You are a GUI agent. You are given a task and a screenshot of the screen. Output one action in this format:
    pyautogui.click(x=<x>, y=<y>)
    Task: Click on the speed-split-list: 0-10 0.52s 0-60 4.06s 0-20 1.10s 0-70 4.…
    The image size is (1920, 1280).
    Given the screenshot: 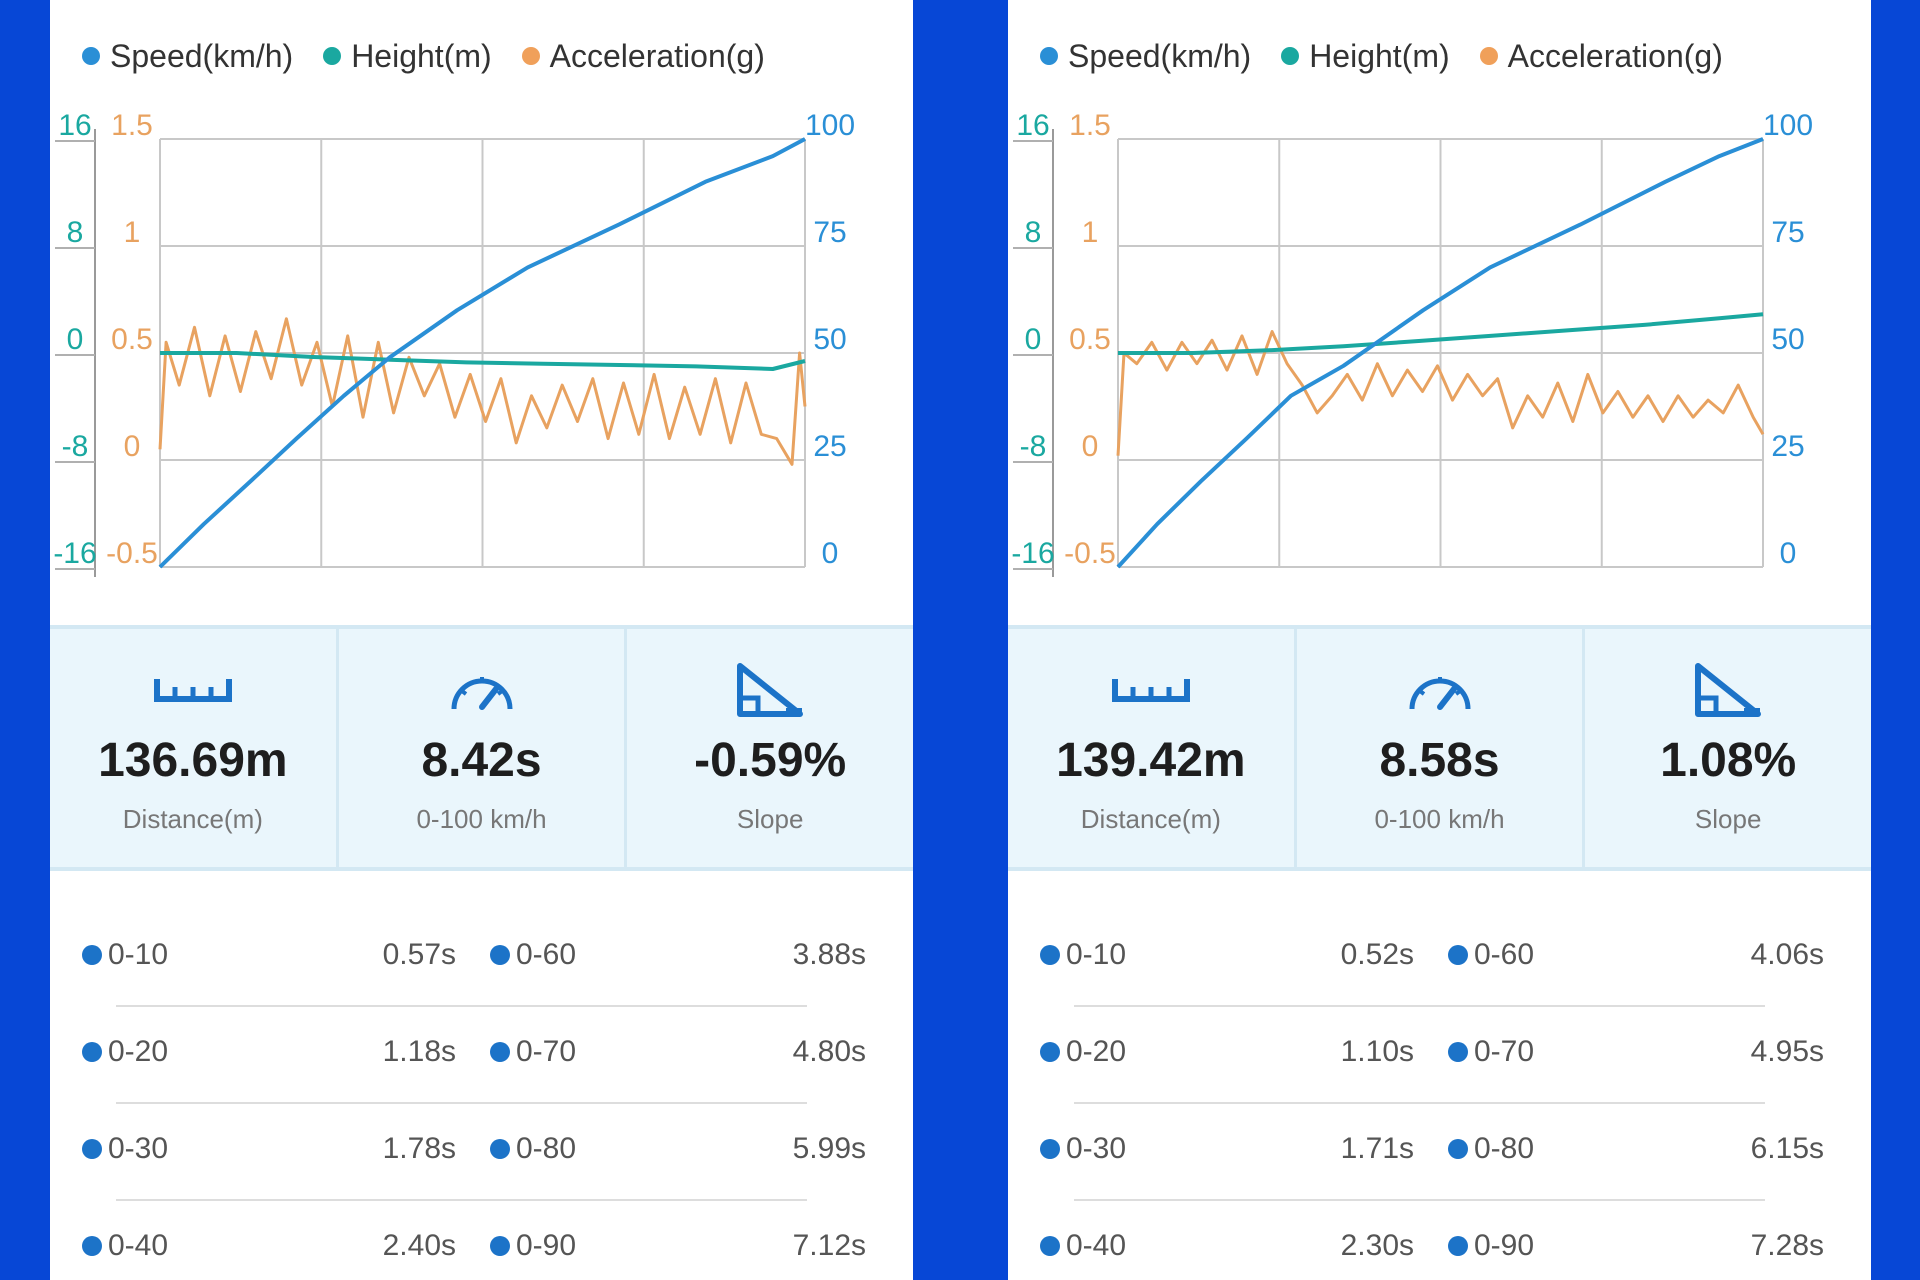 What is the action you would take?
    pyautogui.click(x=1439, y=1095)
    